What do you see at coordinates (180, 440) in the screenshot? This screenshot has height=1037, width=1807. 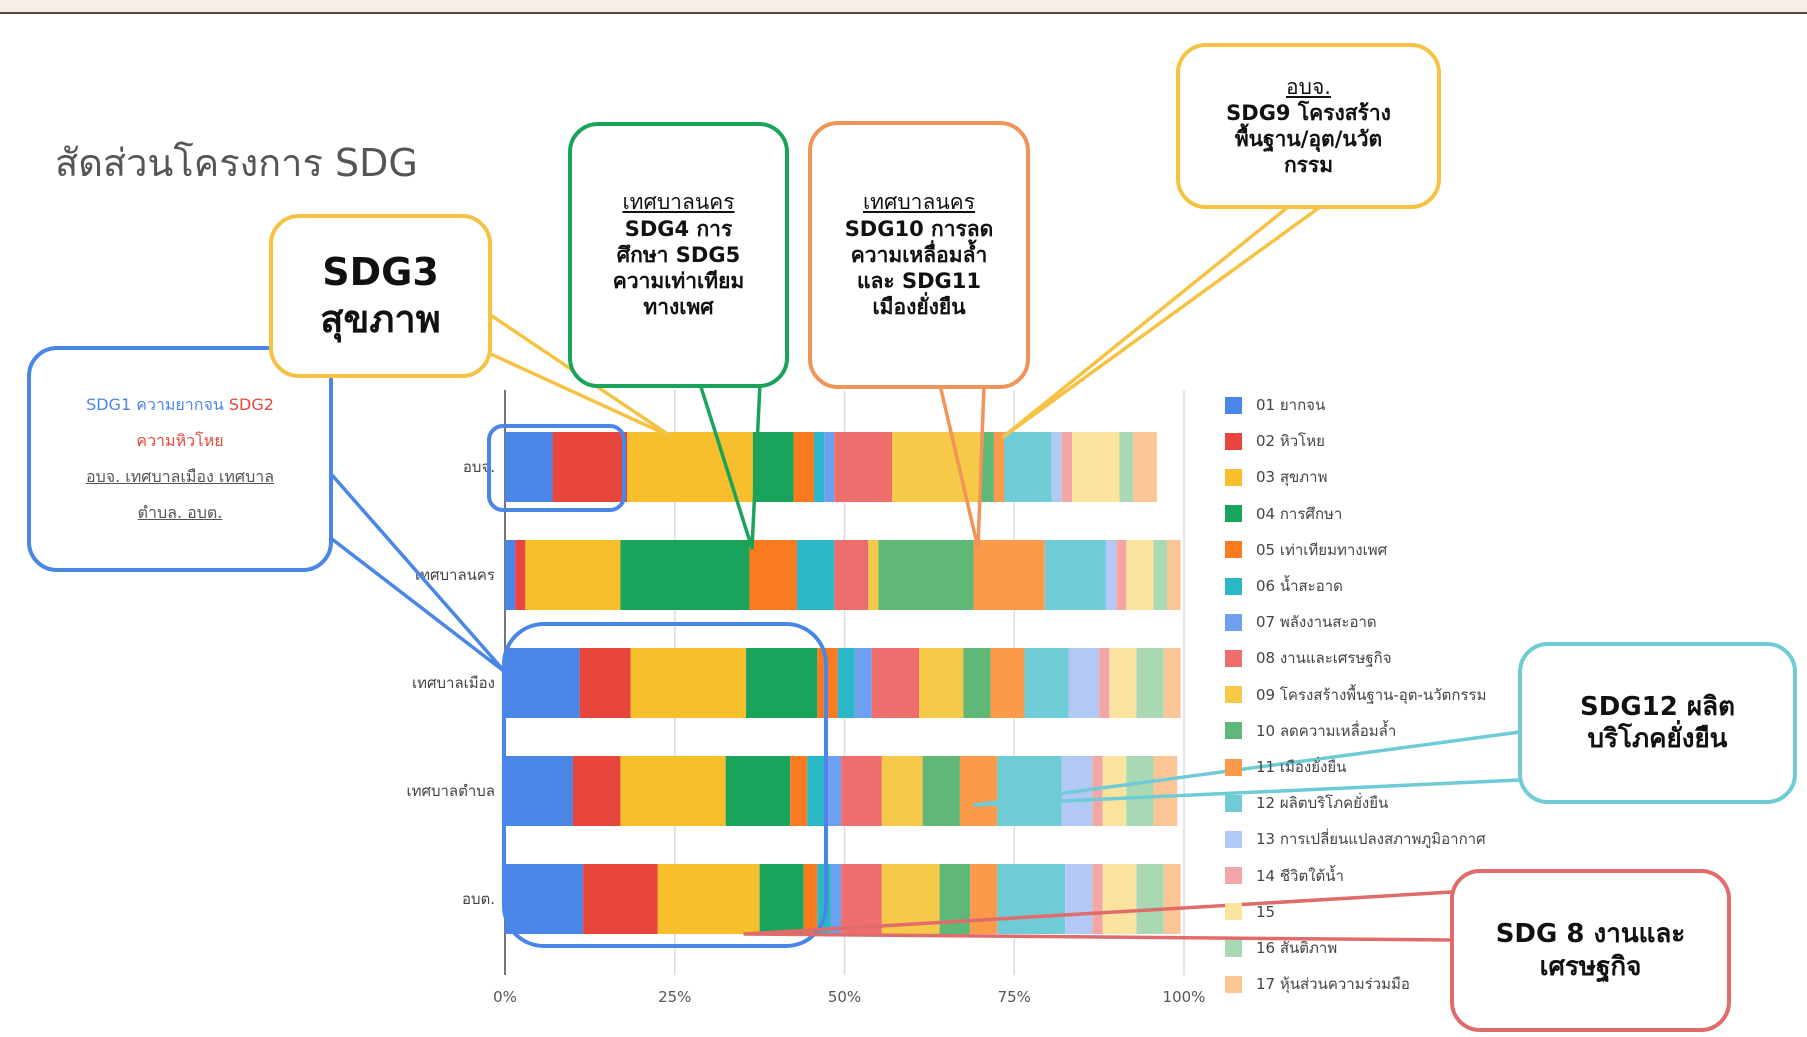 I see `callout-sdg2-text: ความหิวโหย` at bounding box center [180, 440].